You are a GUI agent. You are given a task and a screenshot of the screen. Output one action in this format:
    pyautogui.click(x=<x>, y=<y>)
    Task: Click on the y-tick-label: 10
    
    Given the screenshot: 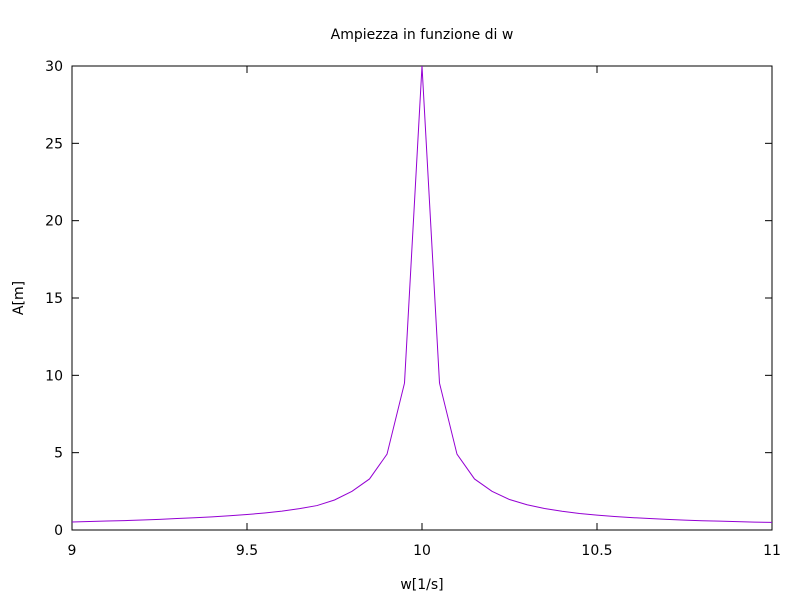 What is the action you would take?
    pyautogui.click(x=54, y=376)
    